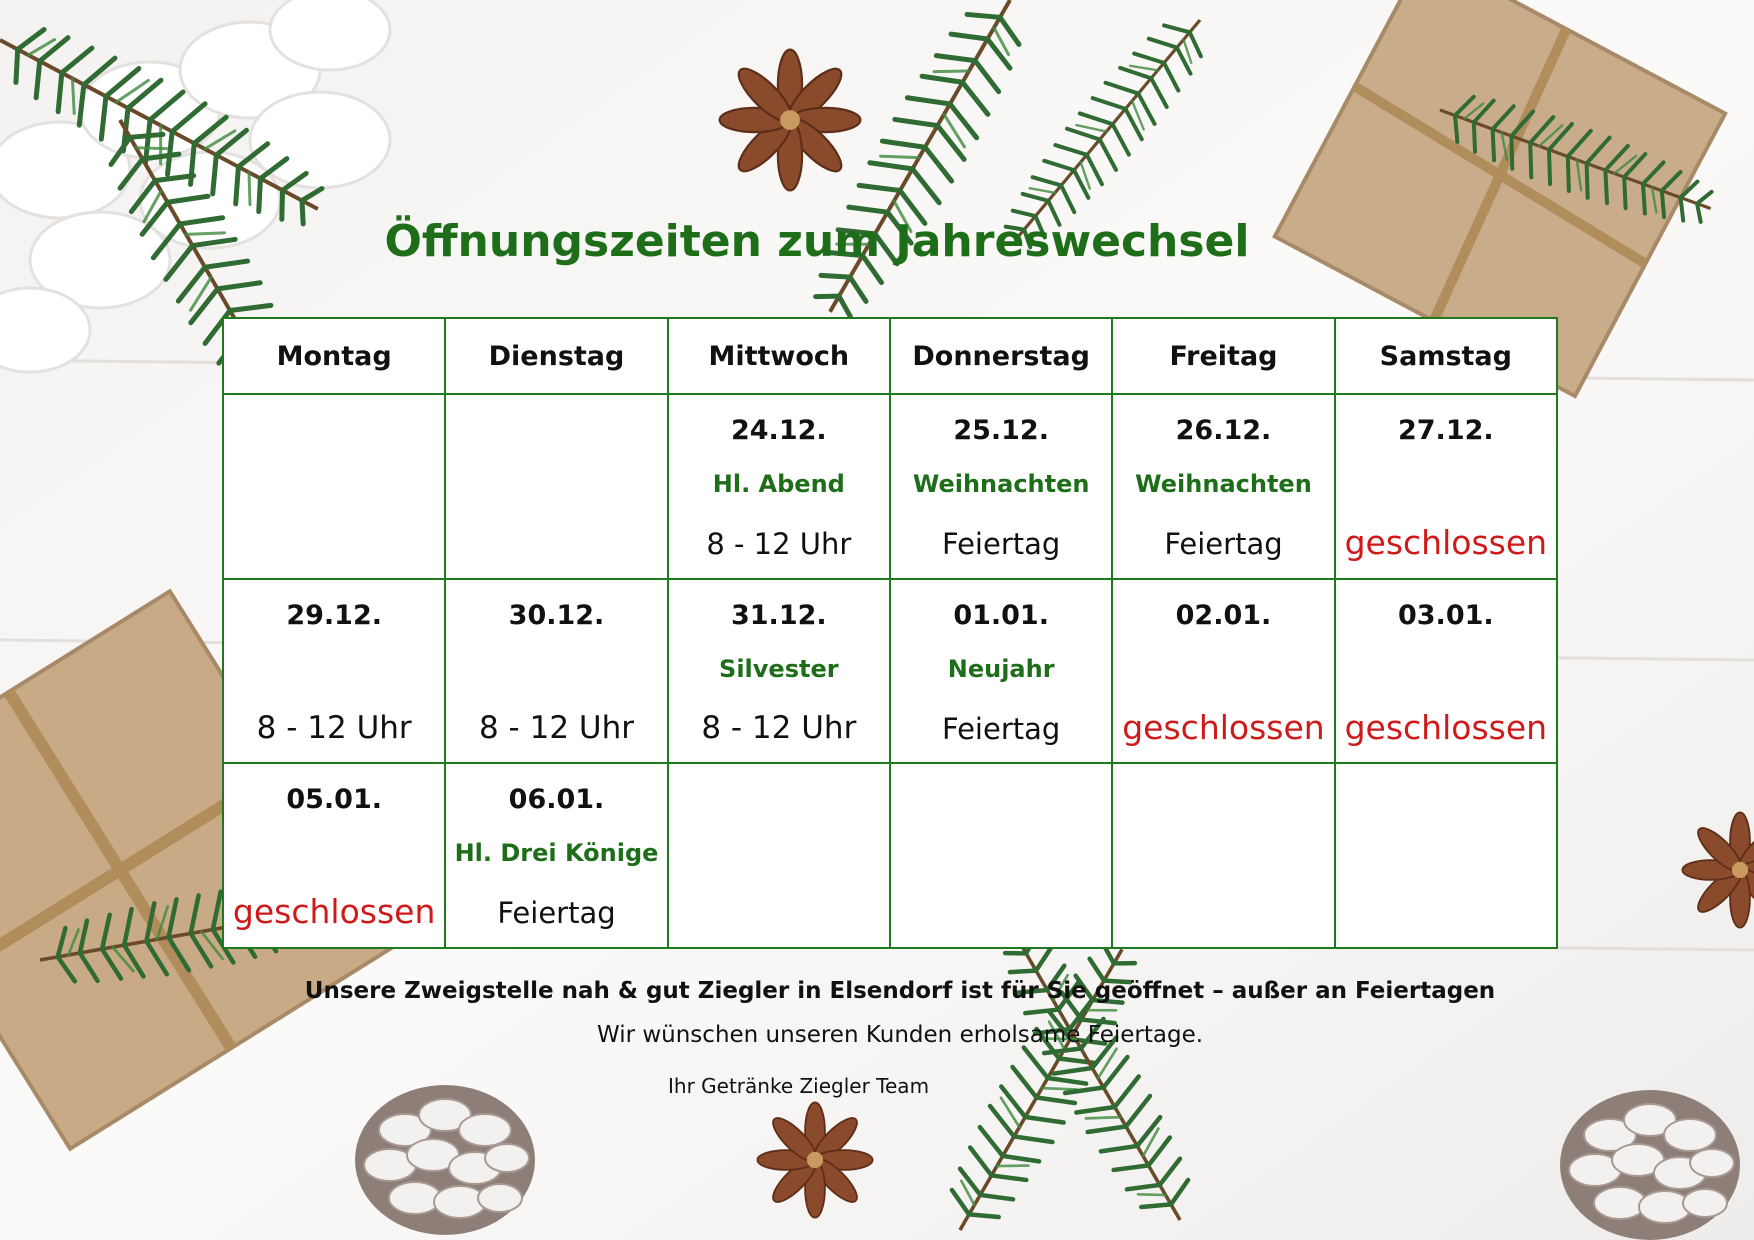  I want to click on day-holiday: Hl. Drei Könige, so click(556, 853).